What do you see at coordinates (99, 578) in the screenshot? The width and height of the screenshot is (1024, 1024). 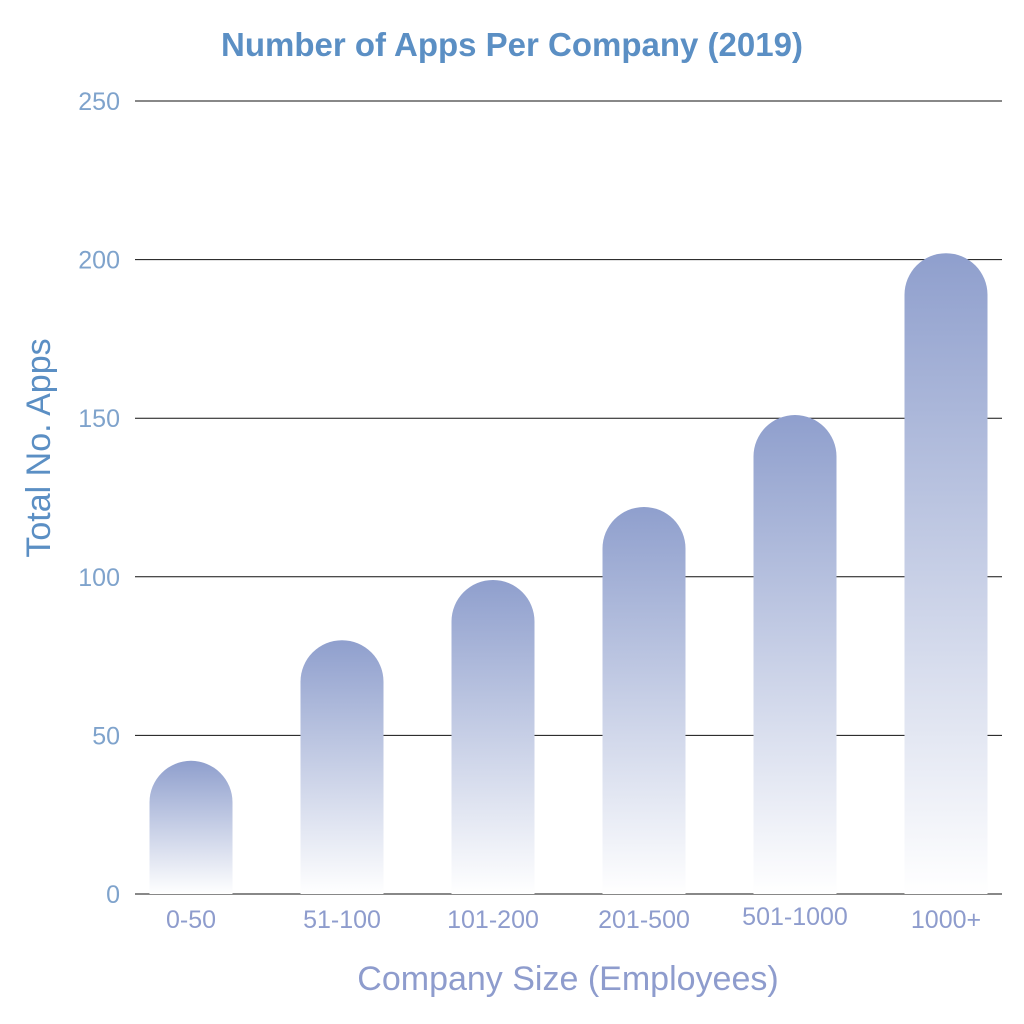 I see `y-tick-label: 100` at bounding box center [99, 578].